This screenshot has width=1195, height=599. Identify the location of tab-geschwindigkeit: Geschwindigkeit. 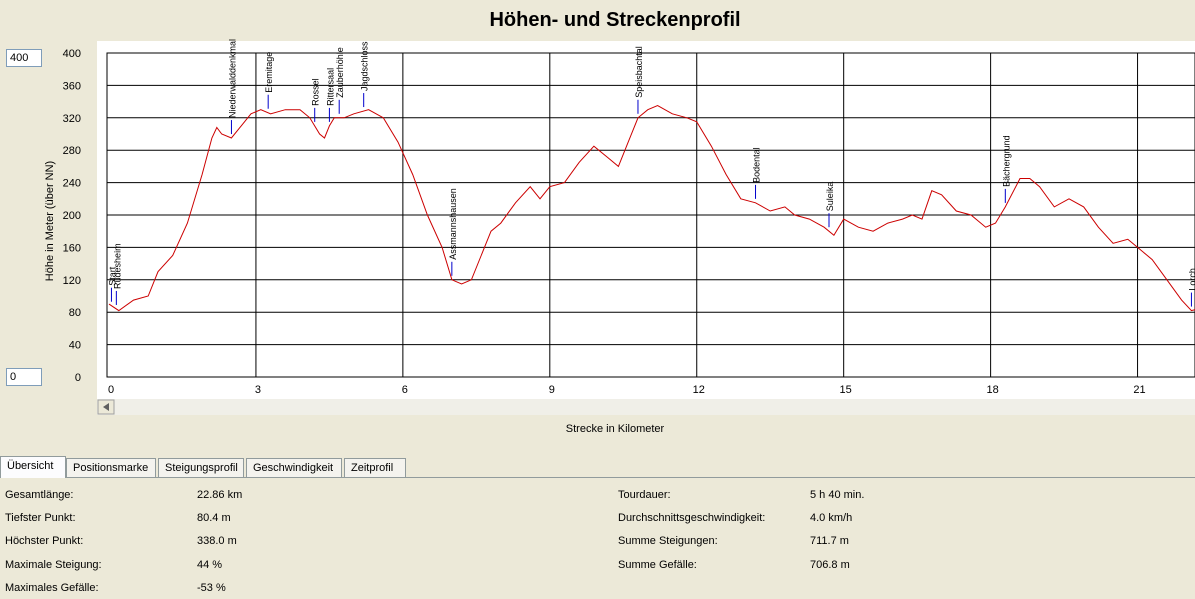
(294, 467).